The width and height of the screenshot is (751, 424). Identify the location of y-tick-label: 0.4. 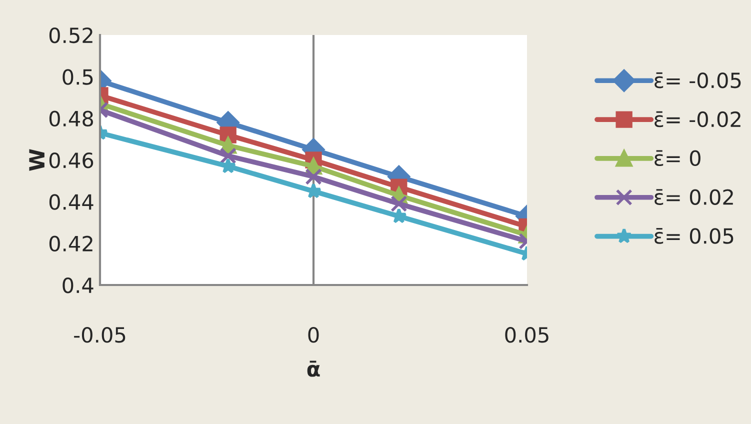
(78, 285).